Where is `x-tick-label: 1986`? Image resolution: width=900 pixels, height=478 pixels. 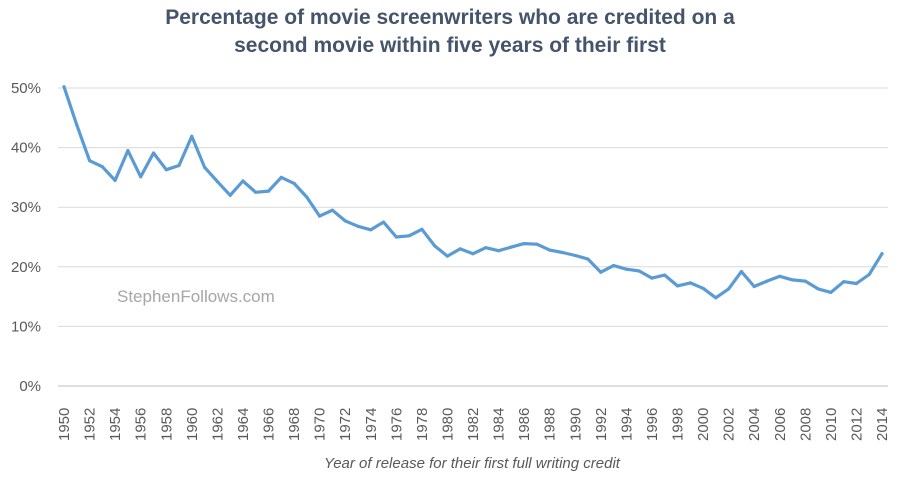 x-tick-label: 1986 is located at coordinates (524, 424).